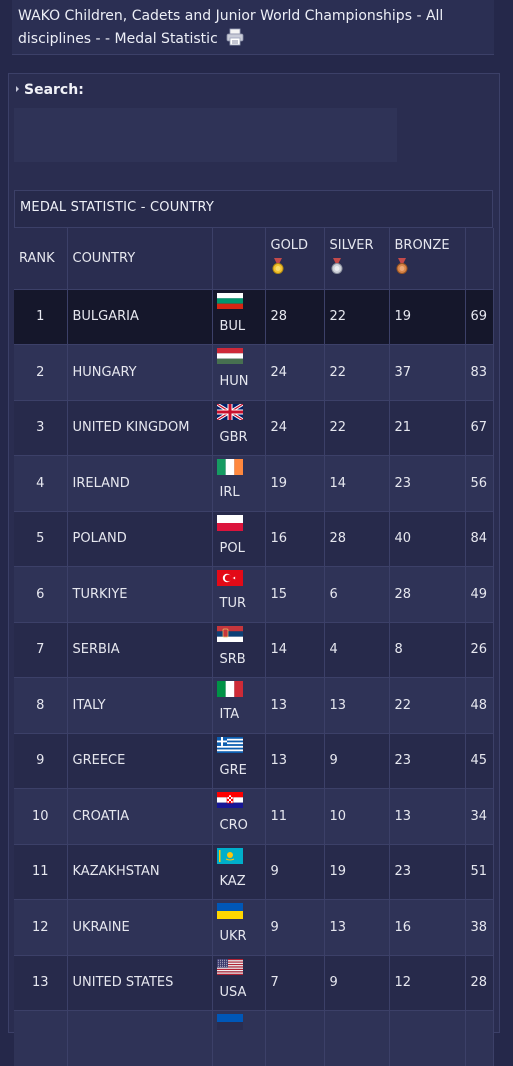  Describe the element at coordinates (230, 911) in the screenshot. I see `flag-icon-ukr` at that location.